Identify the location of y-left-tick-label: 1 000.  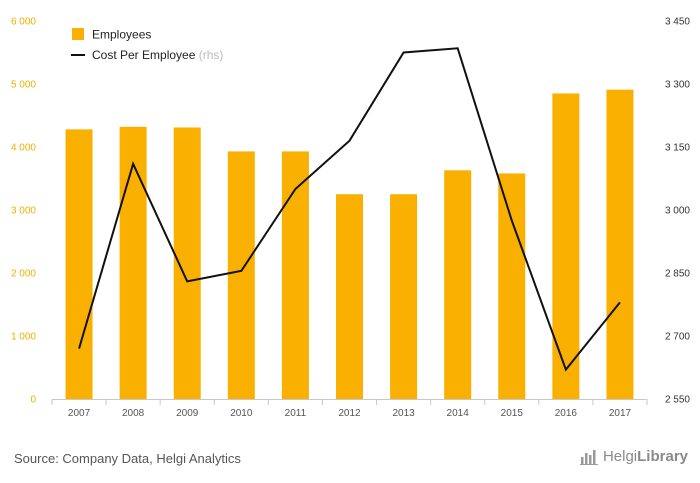
(23, 337).